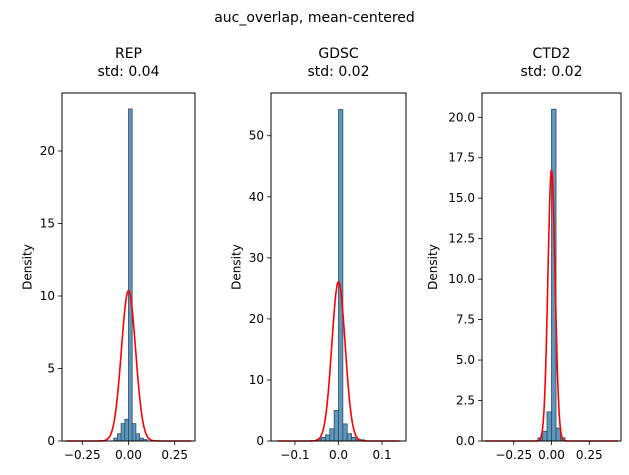 Image resolution: width=629 pixels, height=475 pixels. What do you see at coordinates (461, 198) in the screenshot?
I see `y-tick-label: 15.0` at bounding box center [461, 198].